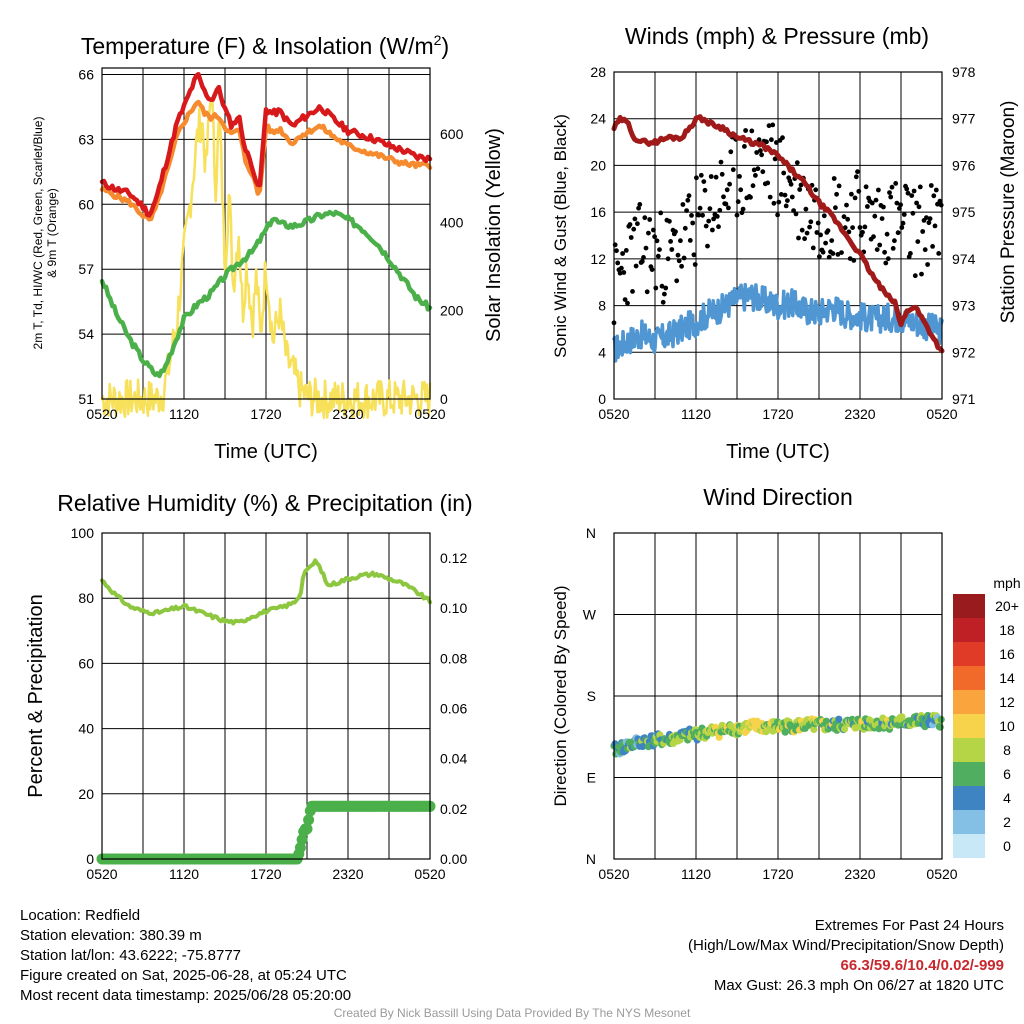 The image size is (1024, 1024). I want to click on precipitation-y-tick-label: 0.02, so click(453, 809).